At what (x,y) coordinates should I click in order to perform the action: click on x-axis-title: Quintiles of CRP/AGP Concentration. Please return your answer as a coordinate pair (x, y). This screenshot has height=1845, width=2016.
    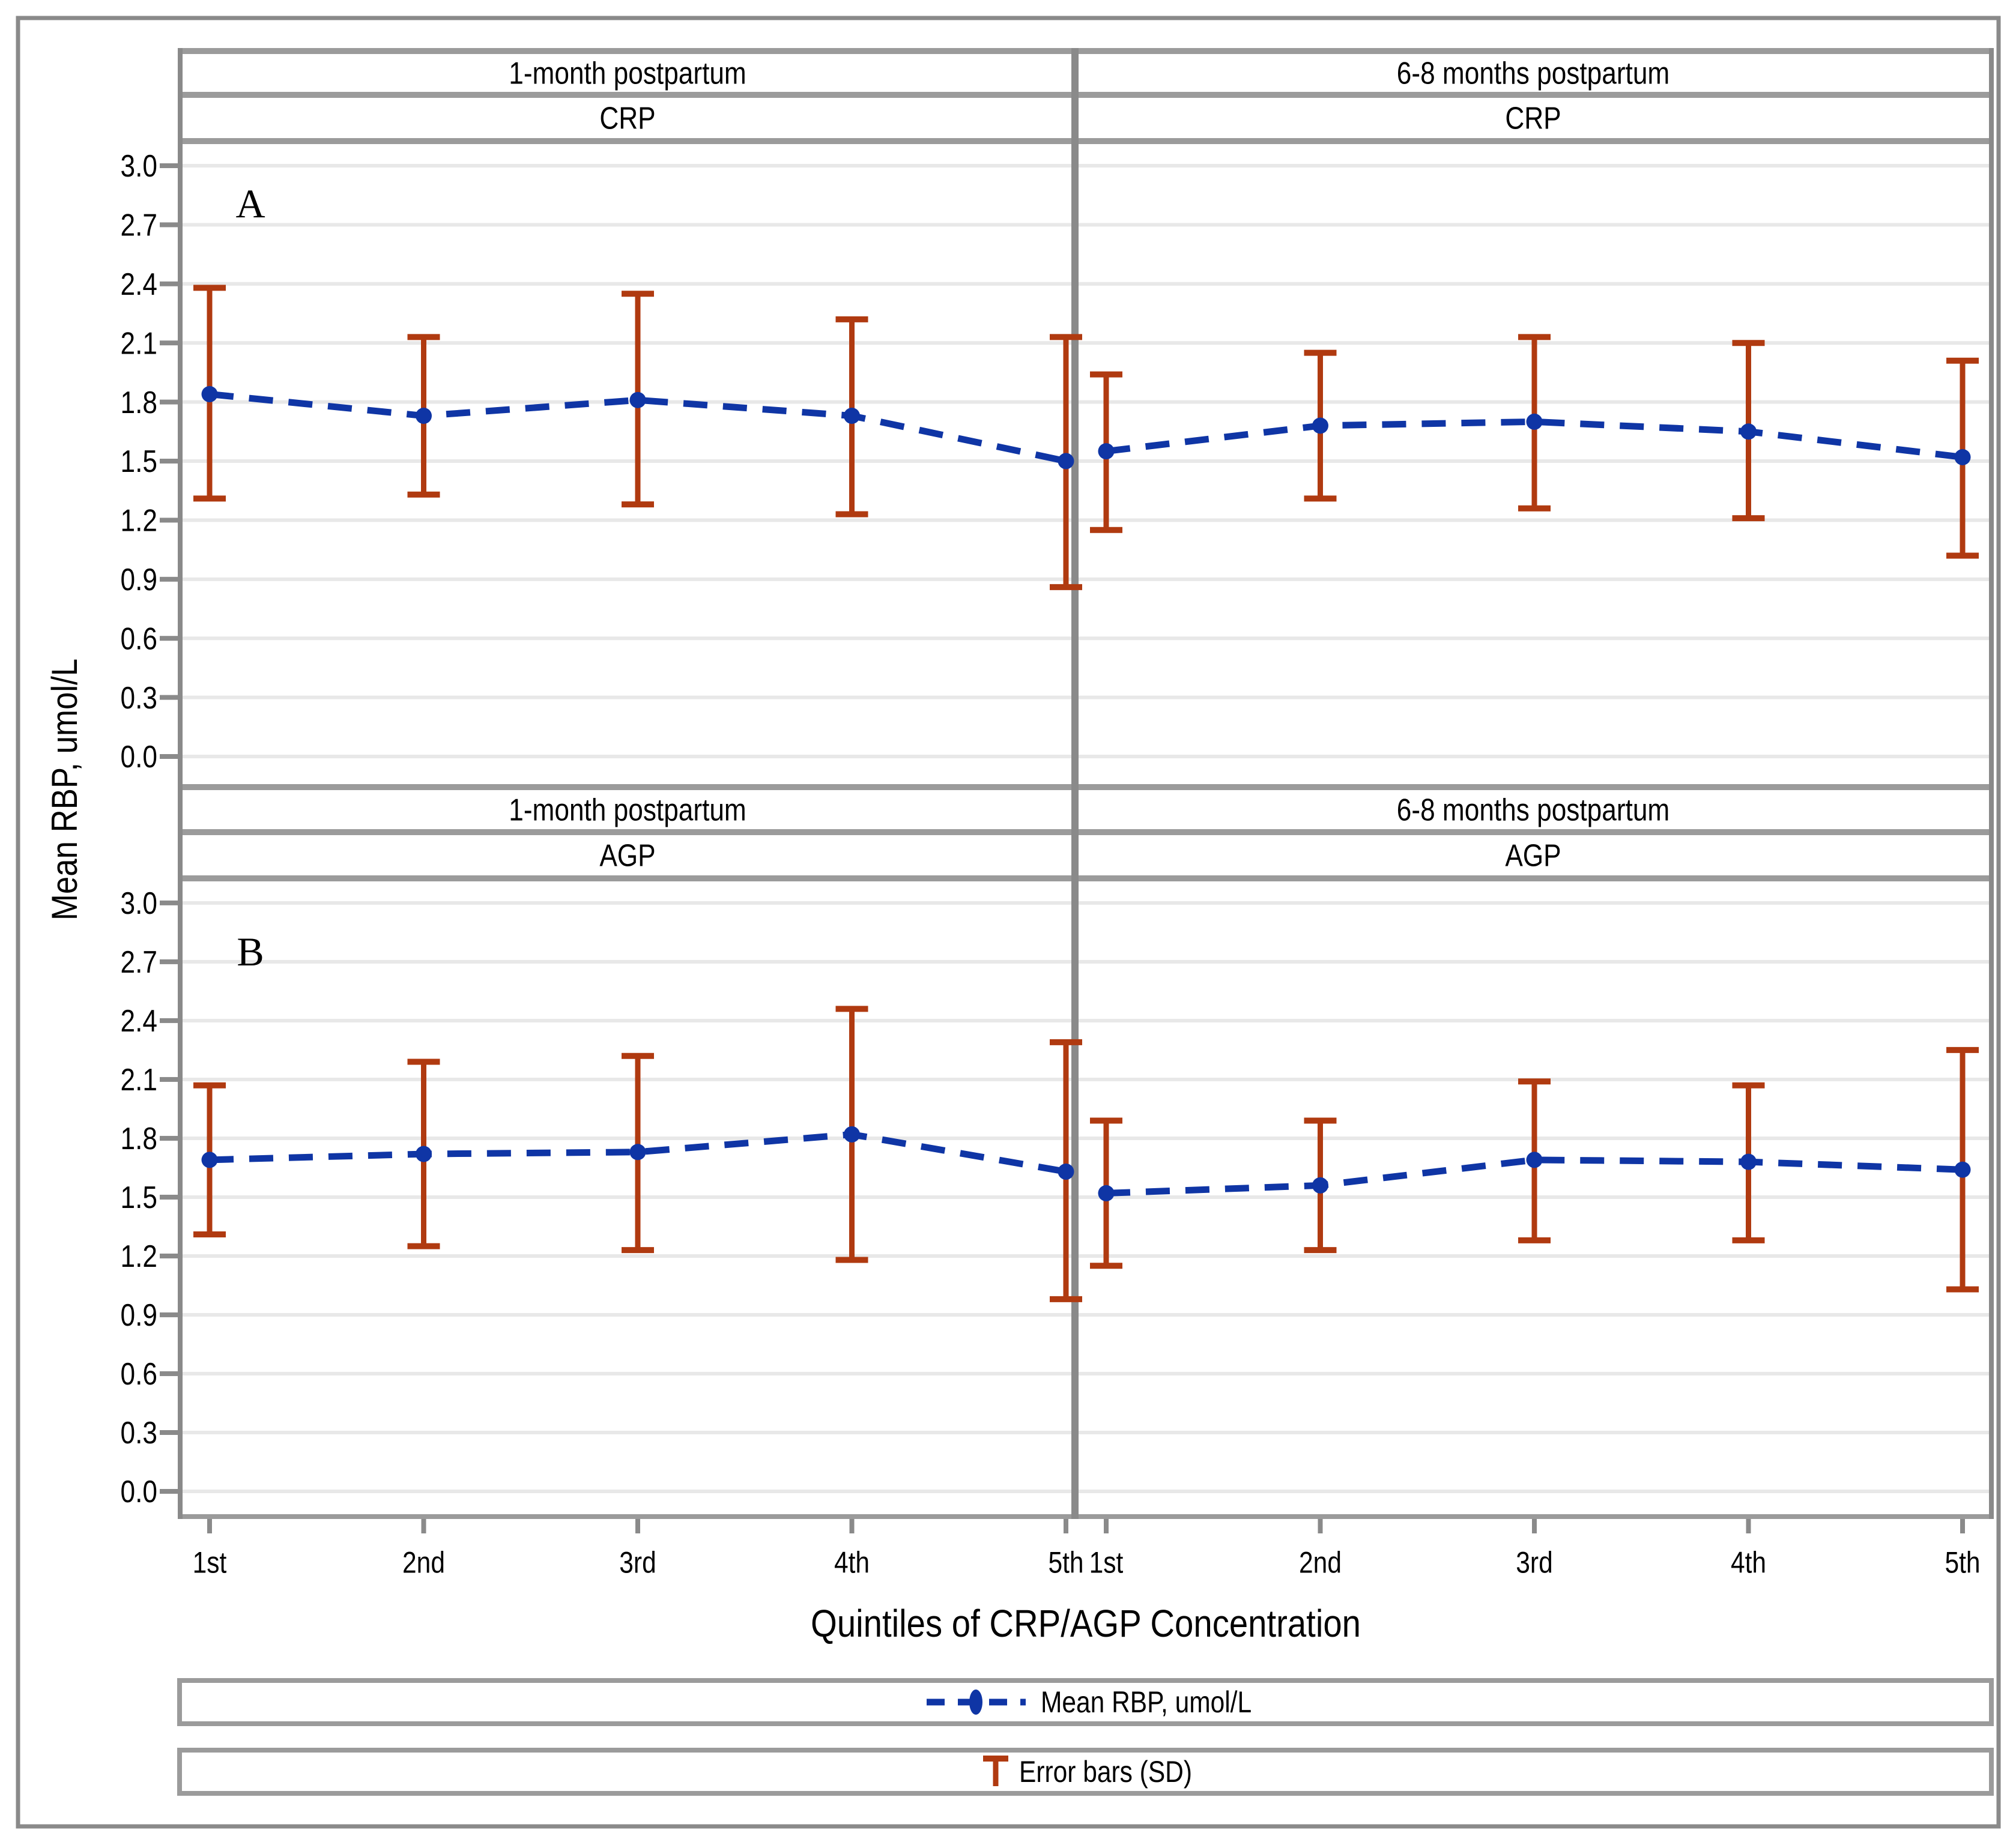
    Looking at the image, I should click on (1086, 1623).